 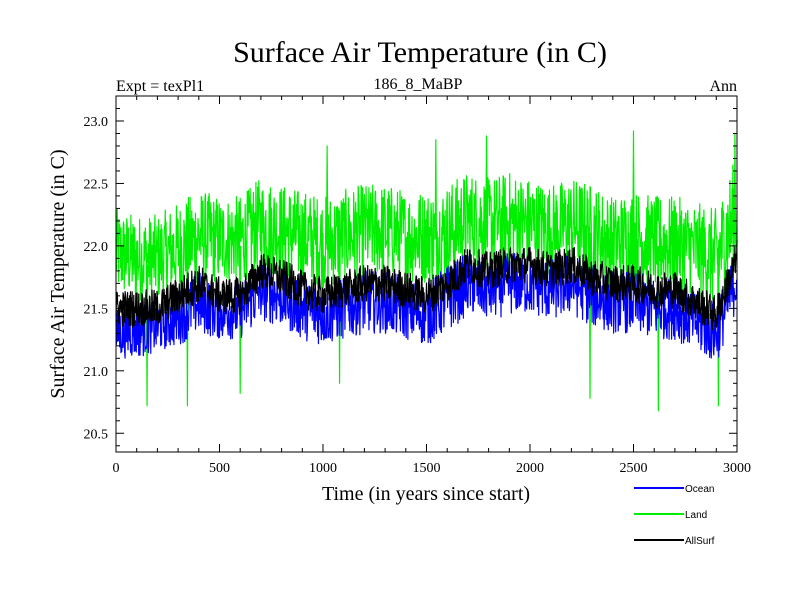 What do you see at coordinates (634, 468) in the screenshot?
I see `x-tick-label: 2500` at bounding box center [634, 468].